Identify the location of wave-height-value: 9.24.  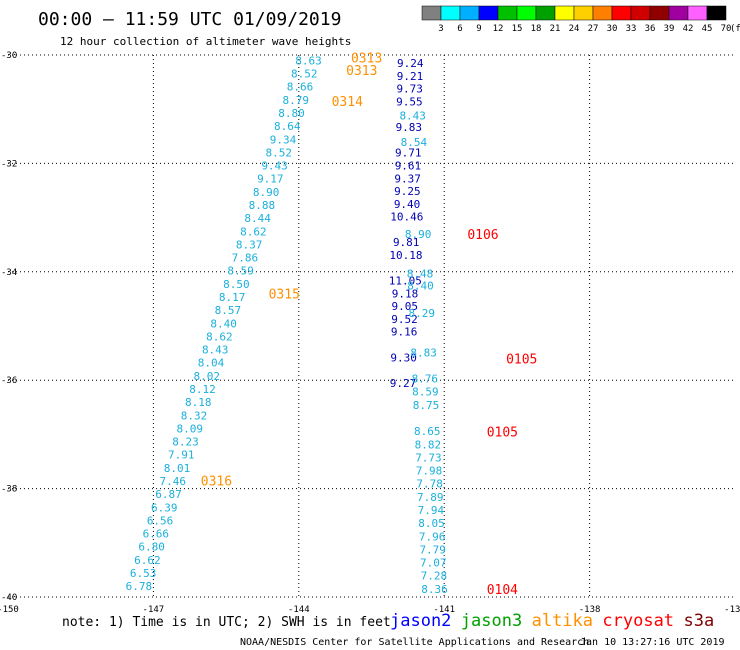
(410, 63).